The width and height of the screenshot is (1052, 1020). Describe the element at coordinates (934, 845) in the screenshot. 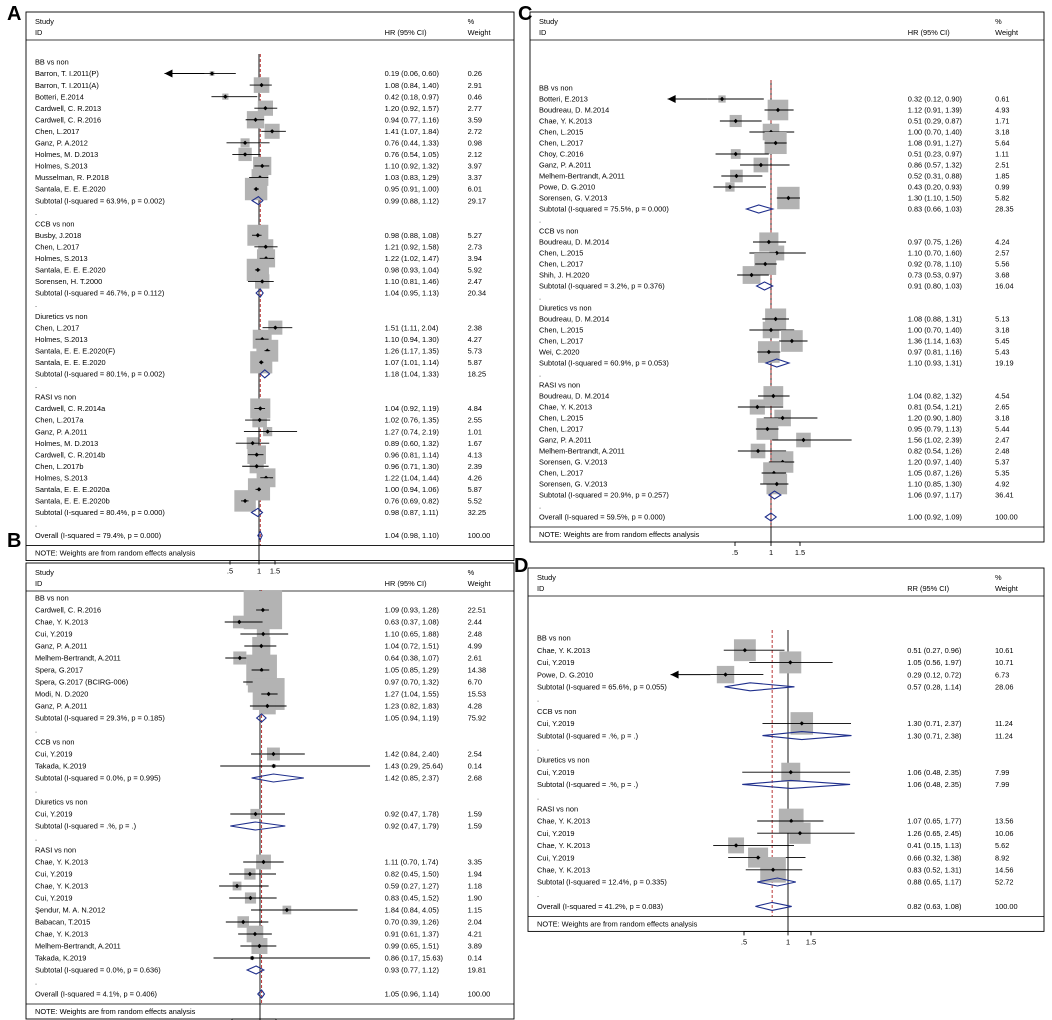

I see `panel-d-study-effect: 0.41 (0.15, 1.13)` at that location.